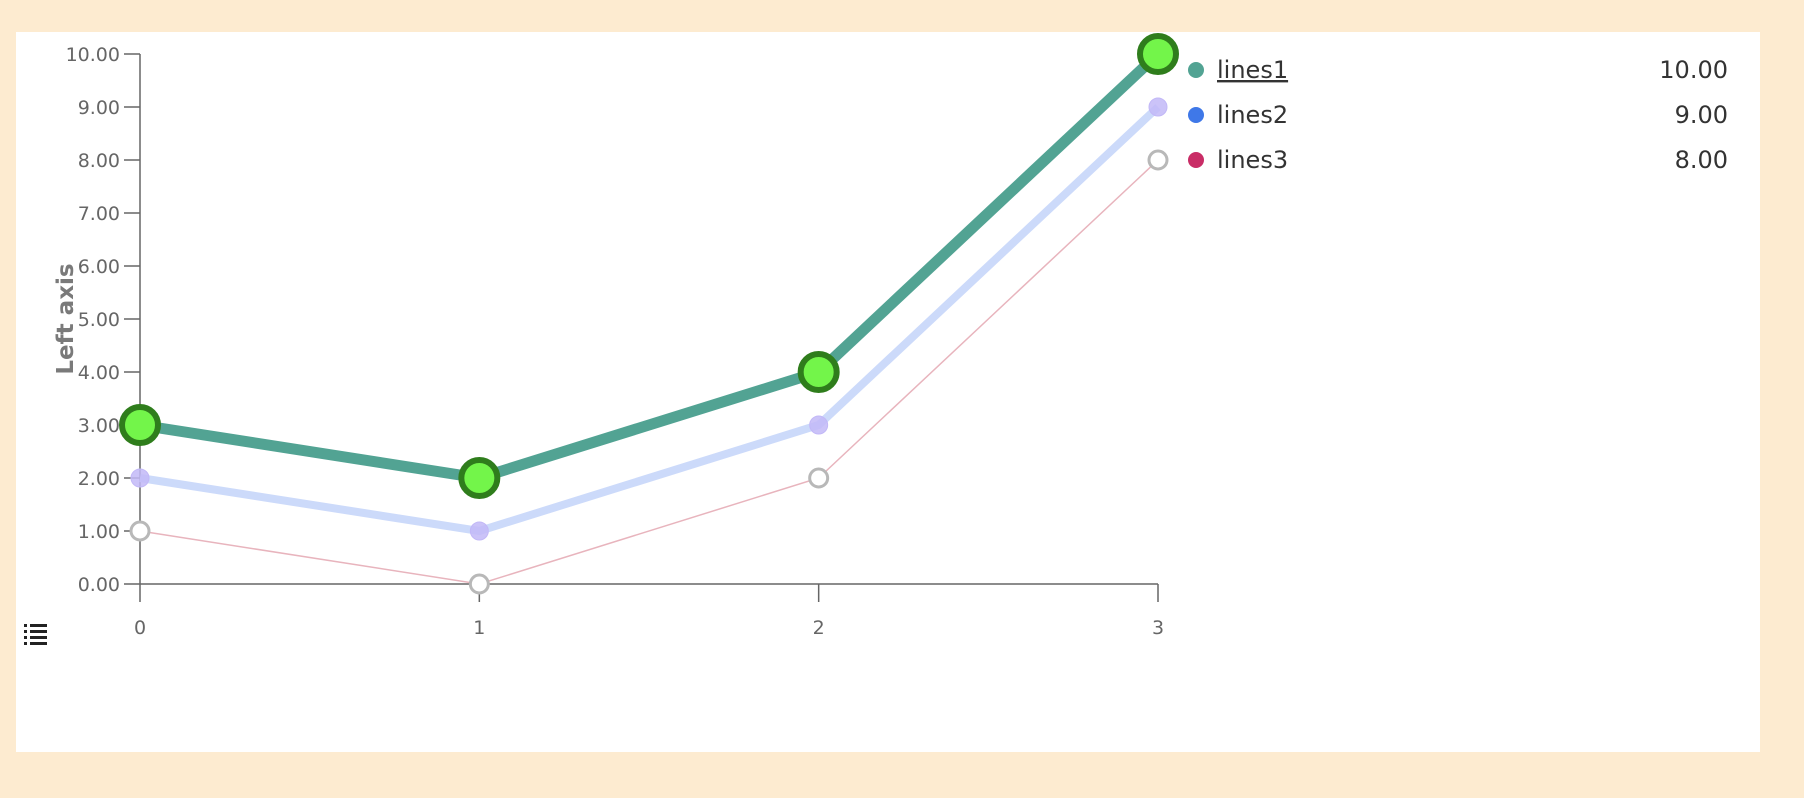 The height and width of the screenshot is (798, 1804). Describe the element at coordinates (99, 161) in the screenshot. I see `y-tick-label: 8.00` at that location.